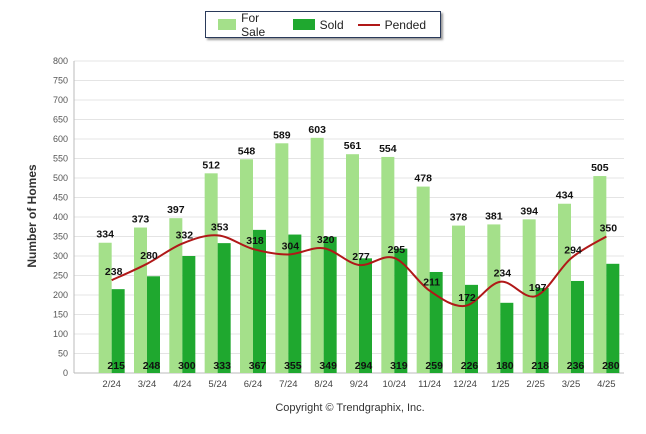 This screenshot has width=646, height=434. Describe the element at coordinates (505, 366) in the screenshot. I see `data-label-sold: 180` at that location.